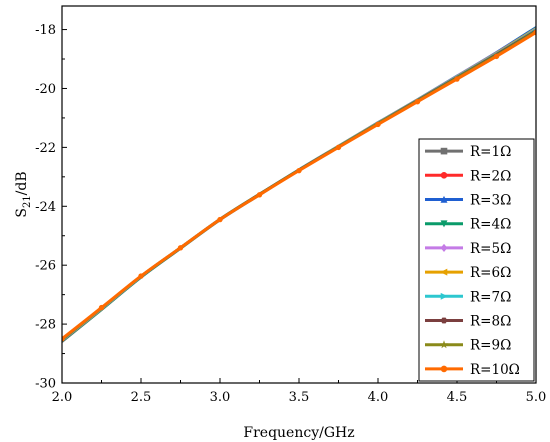  I want to click on x-tick-label: 5.0, so click(536, 397).